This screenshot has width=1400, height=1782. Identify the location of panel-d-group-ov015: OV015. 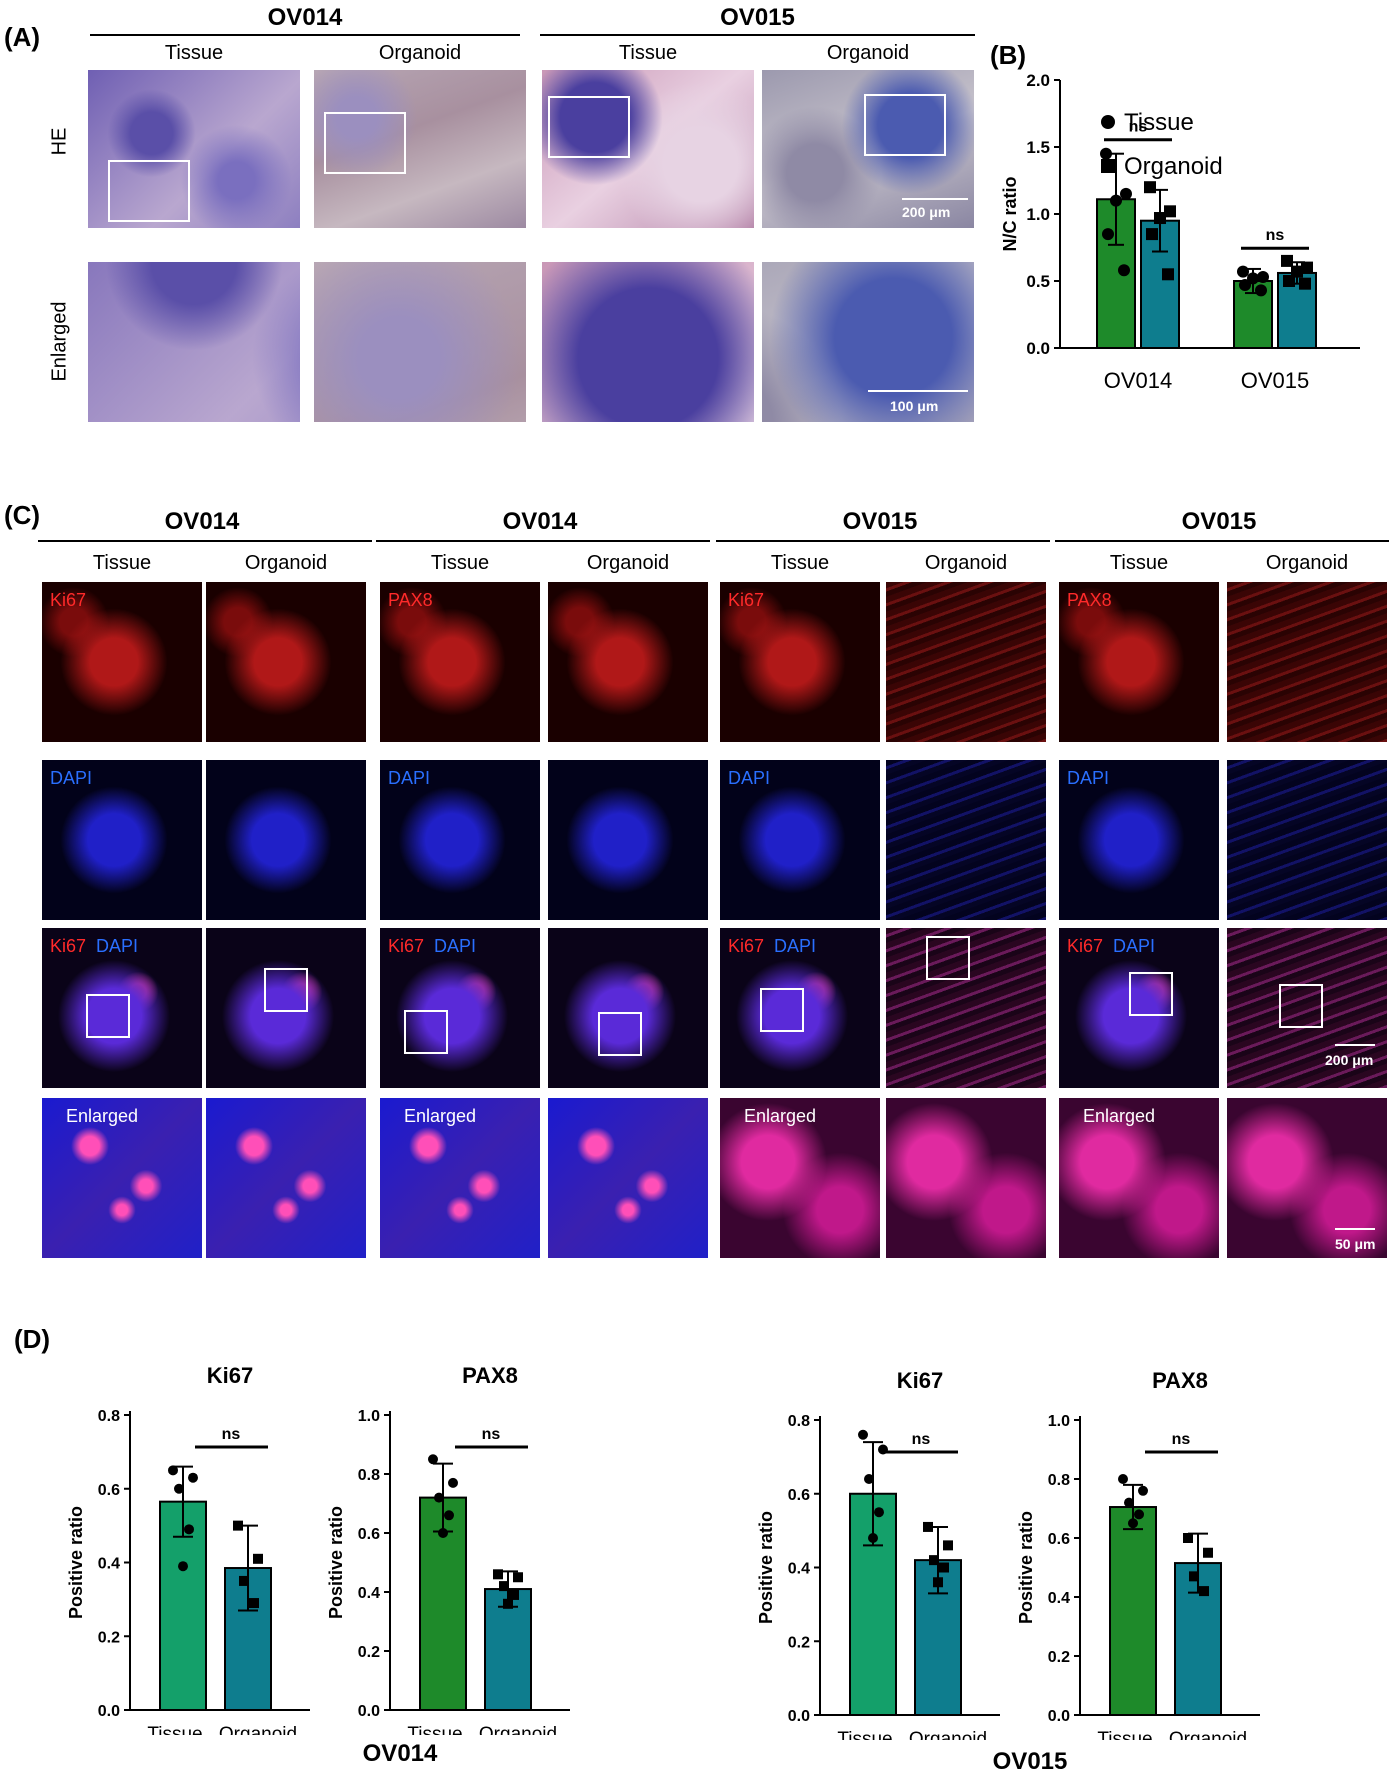
(1030, 1761).